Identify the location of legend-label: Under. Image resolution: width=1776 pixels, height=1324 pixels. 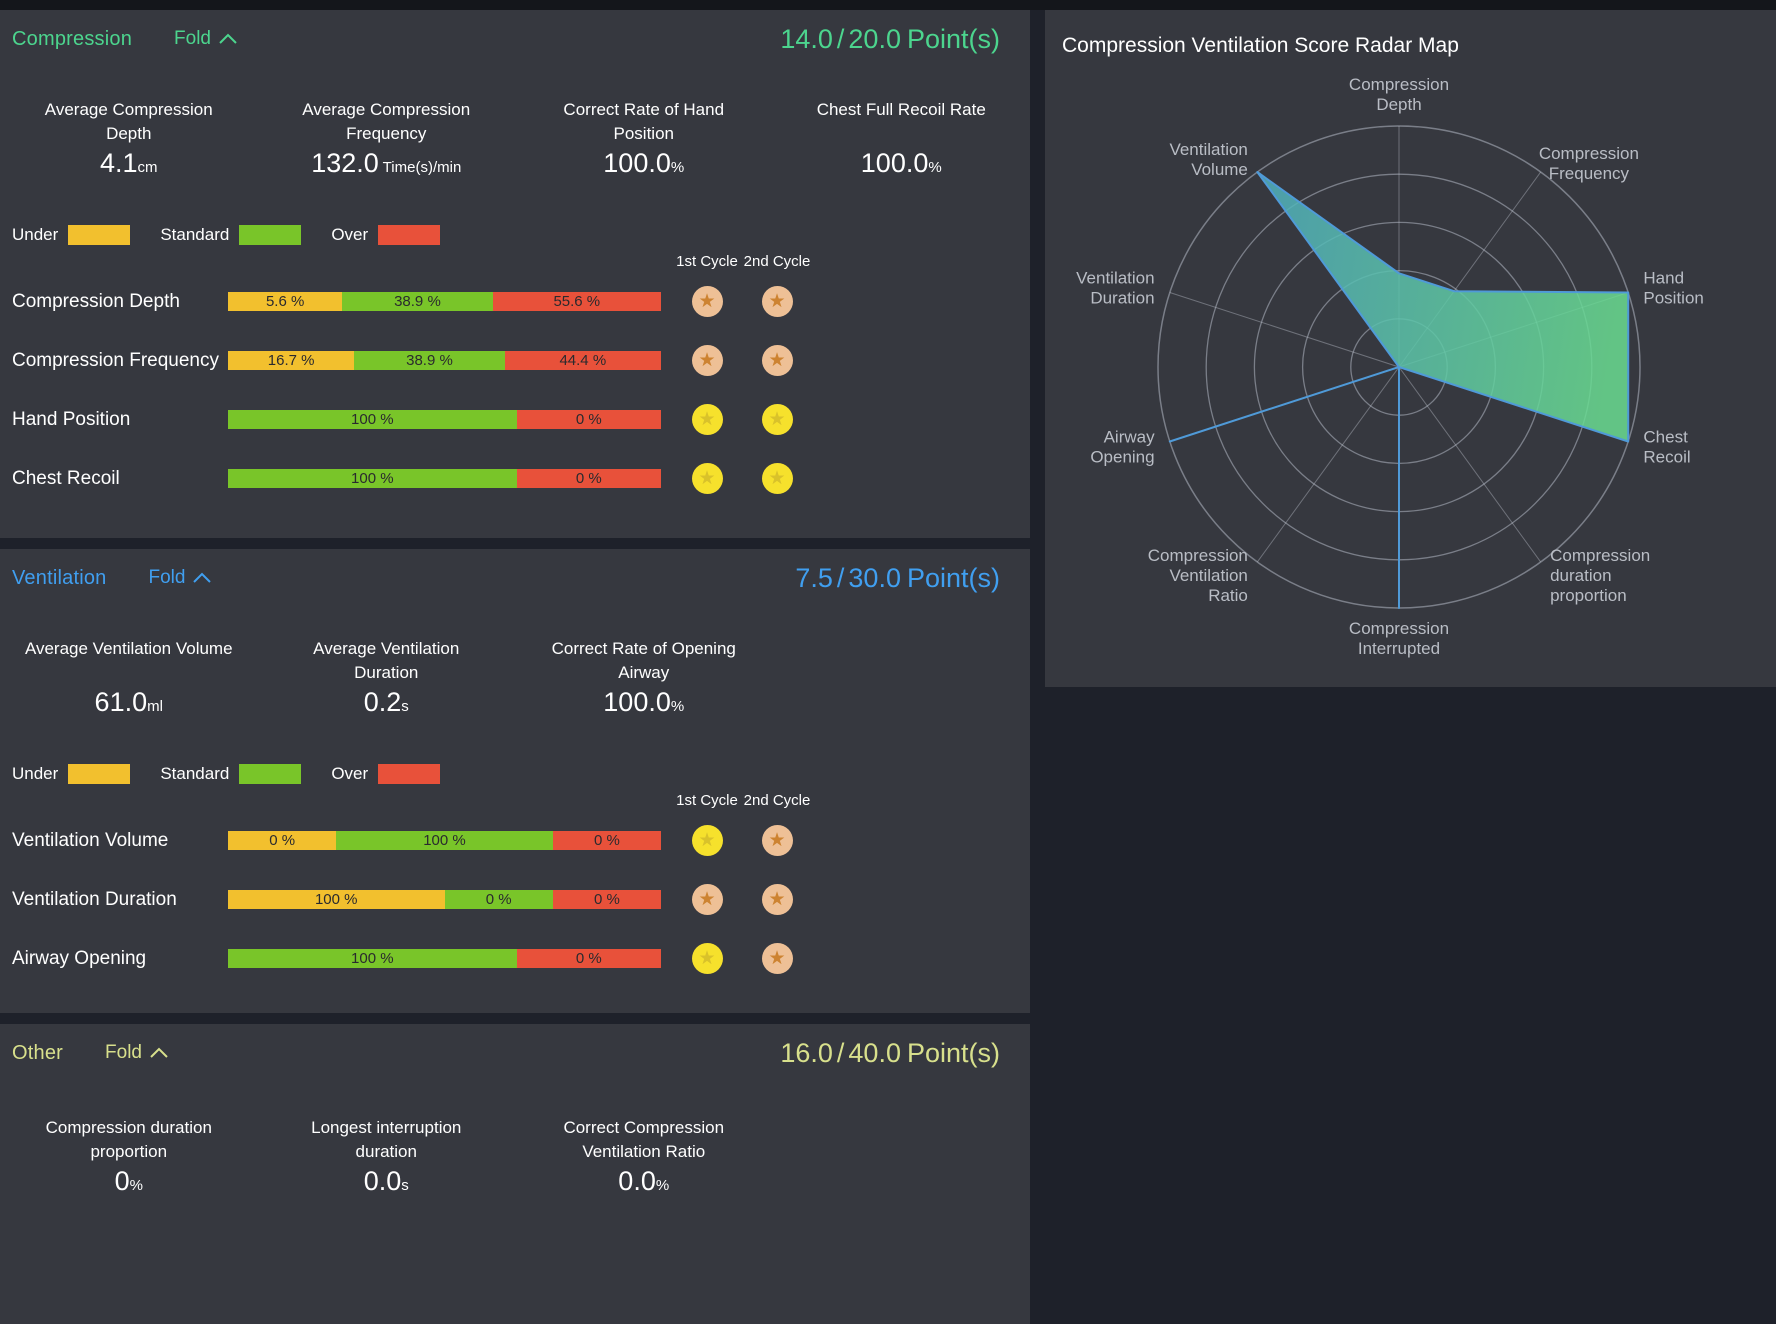
(35, 773).